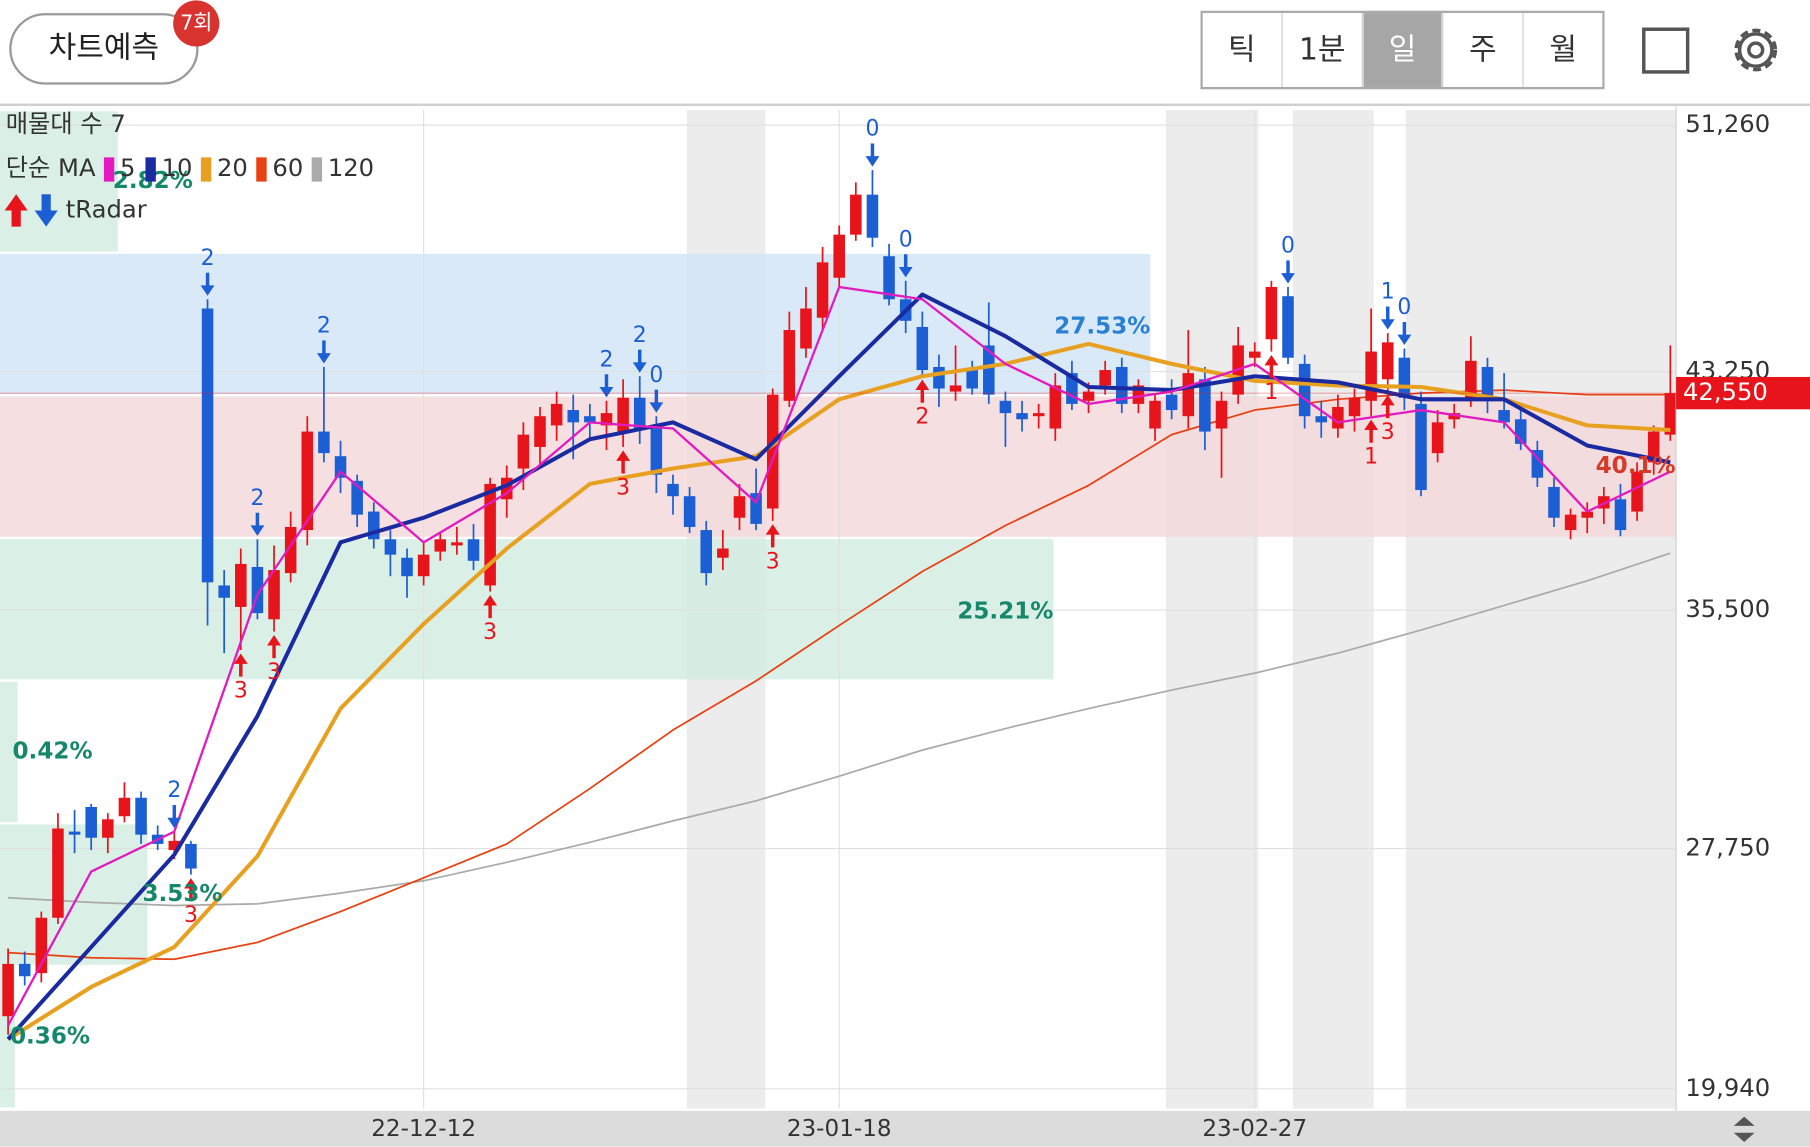 This screenshot has width=1810, height=1147. Describe the element at coordinates (1636, 466) in the screenshot. I see `zone-label: 40.1%` at that location.